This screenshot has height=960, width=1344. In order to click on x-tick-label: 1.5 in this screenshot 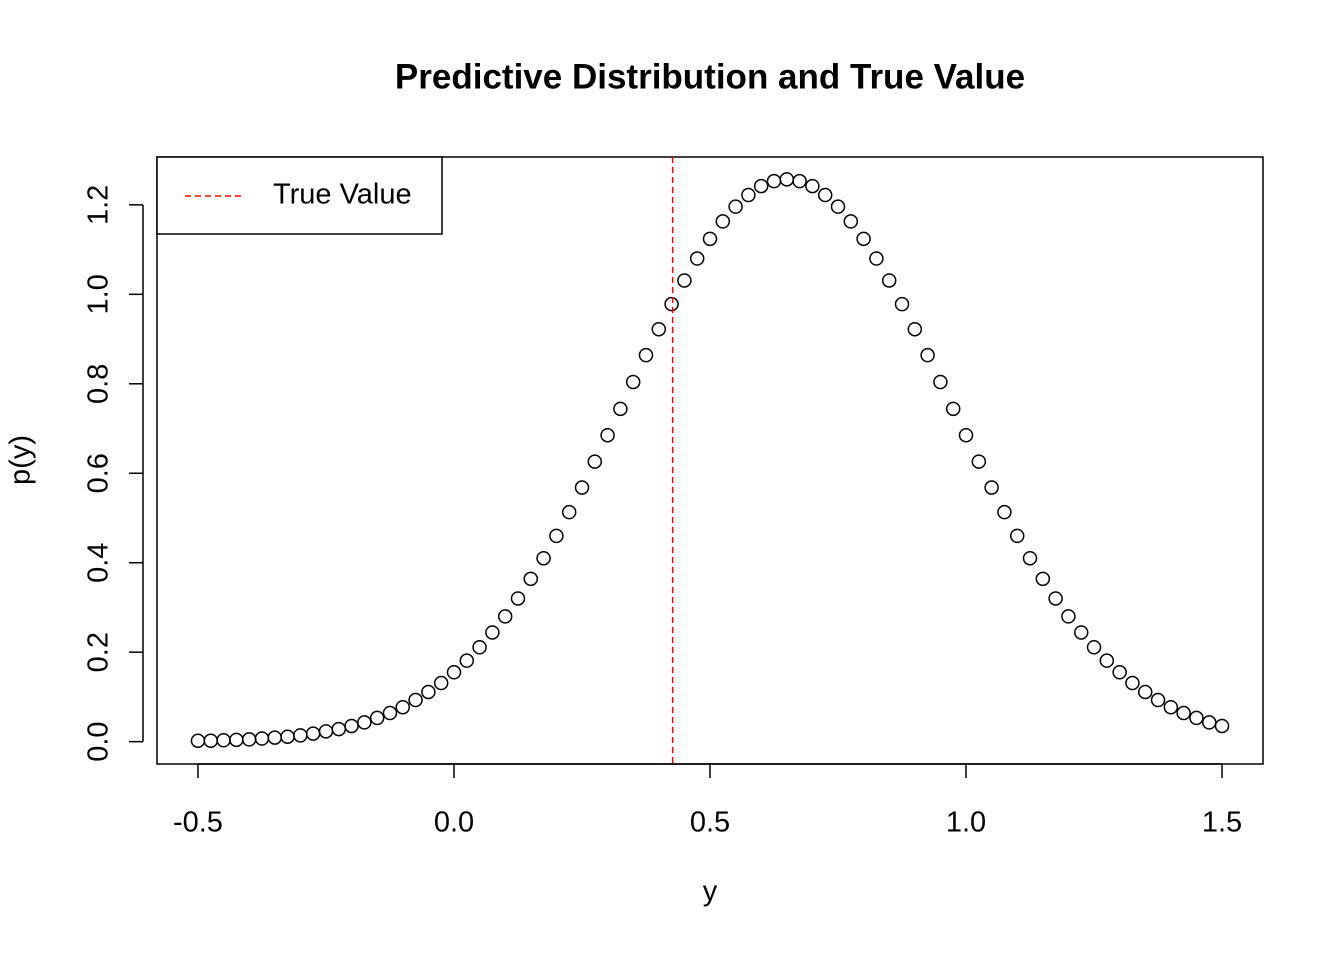, I will do `click(1222, 823)`.